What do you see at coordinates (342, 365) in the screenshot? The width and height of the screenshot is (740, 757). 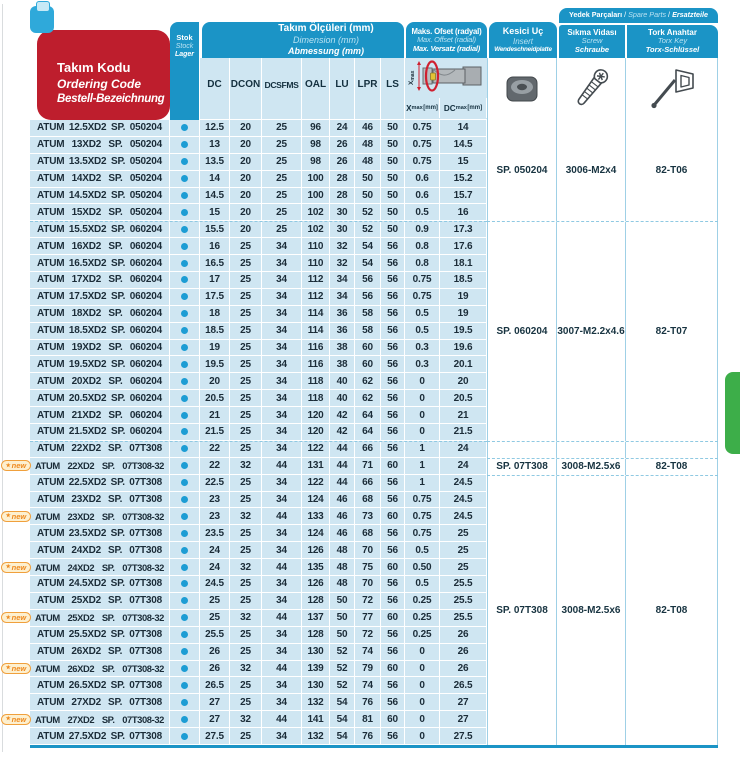 I see `value-cell: 38` at bounding box center [342, 365].